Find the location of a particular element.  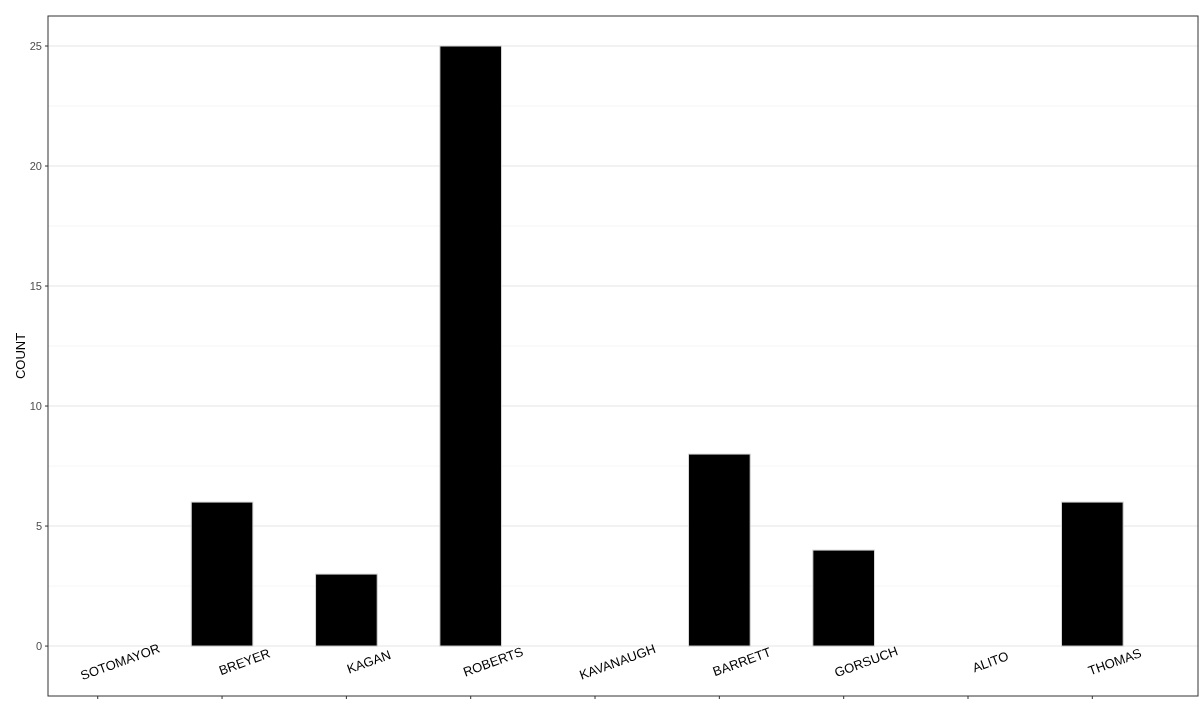

y-tick-label: 20 is located at coordinates (35, 165).